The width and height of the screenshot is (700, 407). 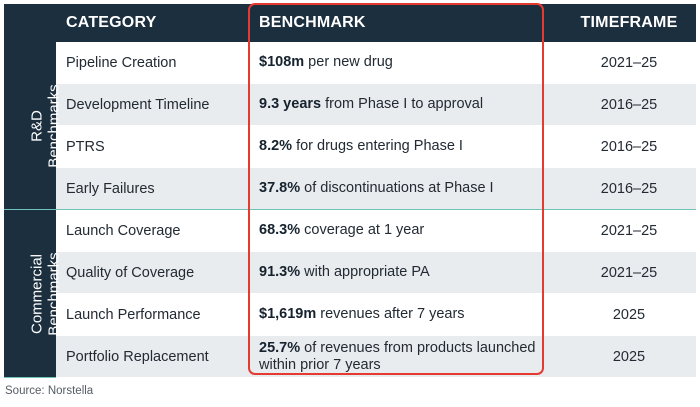 I want to click on benchmark-cell: $1,619m revenues after 7 years, so click(x=405, y=314).